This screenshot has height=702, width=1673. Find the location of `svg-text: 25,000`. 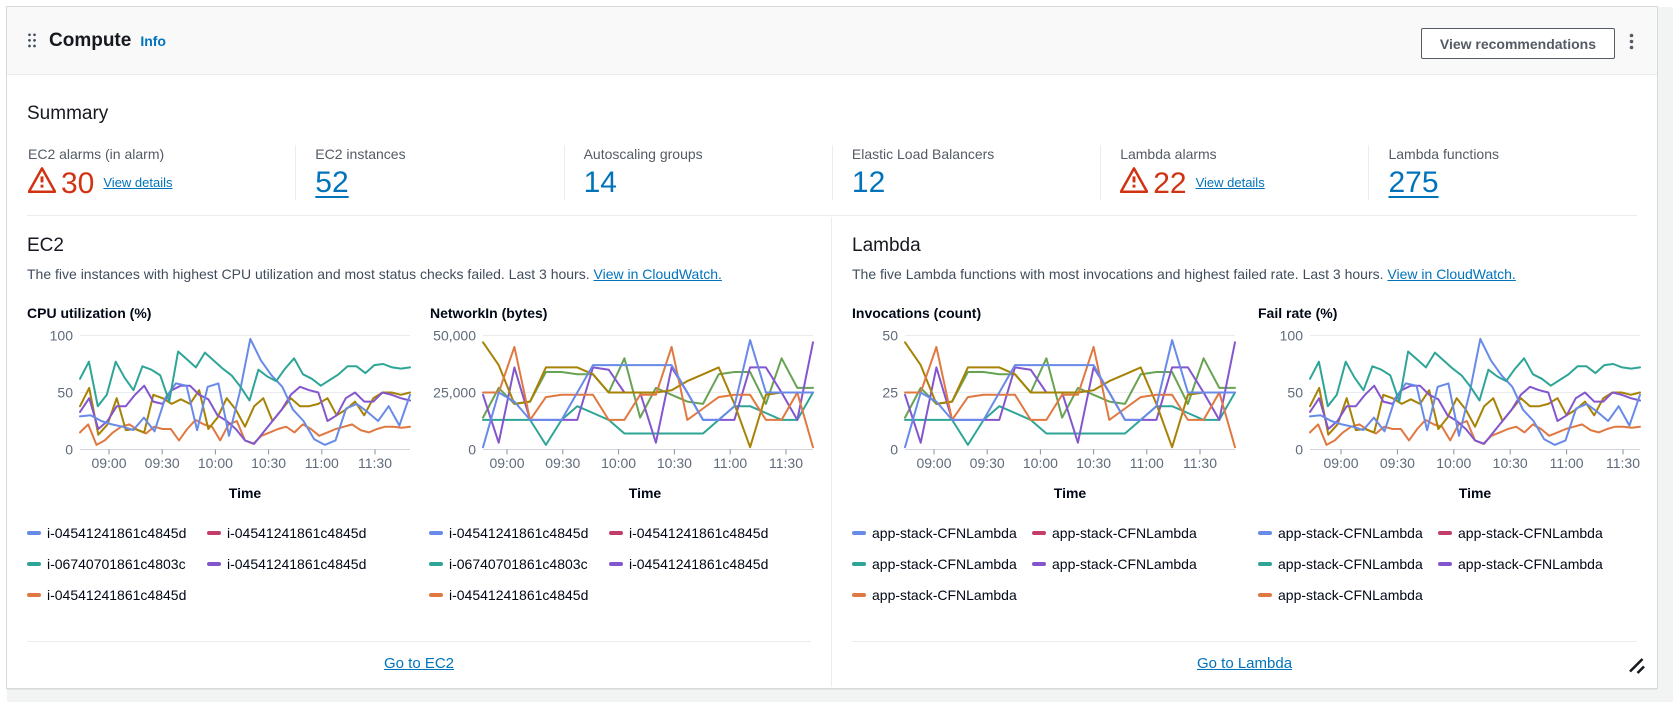

svg-text: 25,000 is located at coordinates (454, 393).